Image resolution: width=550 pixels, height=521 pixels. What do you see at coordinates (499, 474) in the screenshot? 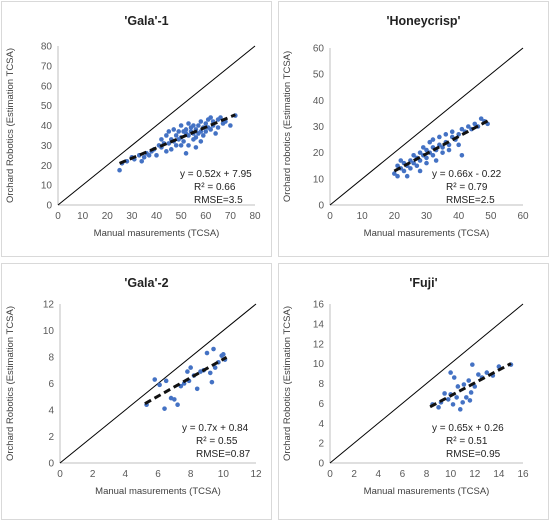
I see `x-tick-label: 14` at bounding box center [499, 474].